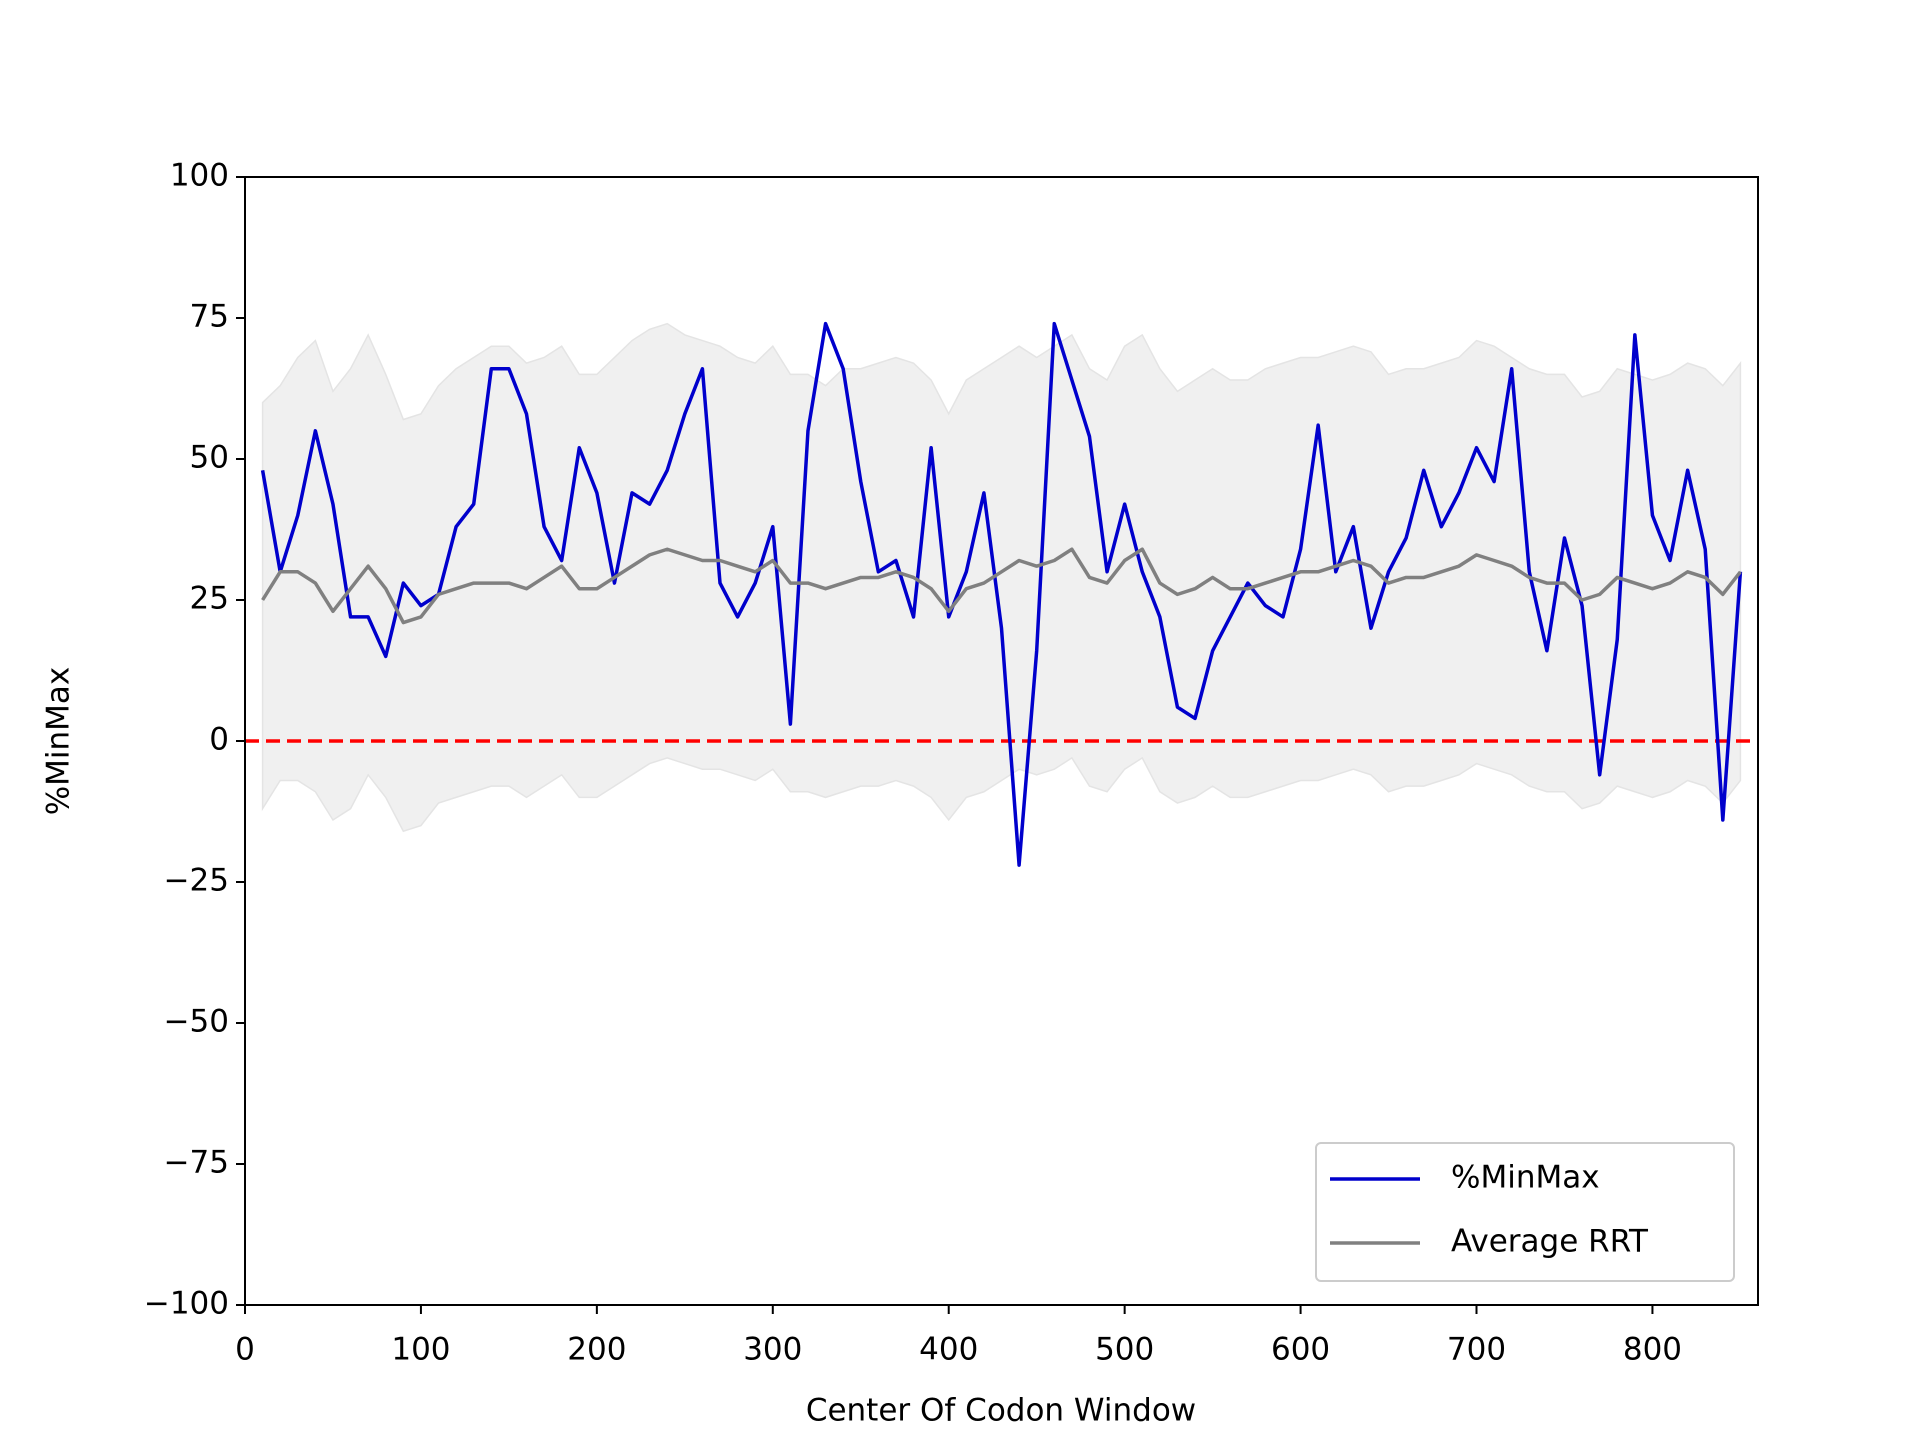 This screenshot has height=1440, width=1920. I want to click on y-tick-label: 100, so click(199, 176).